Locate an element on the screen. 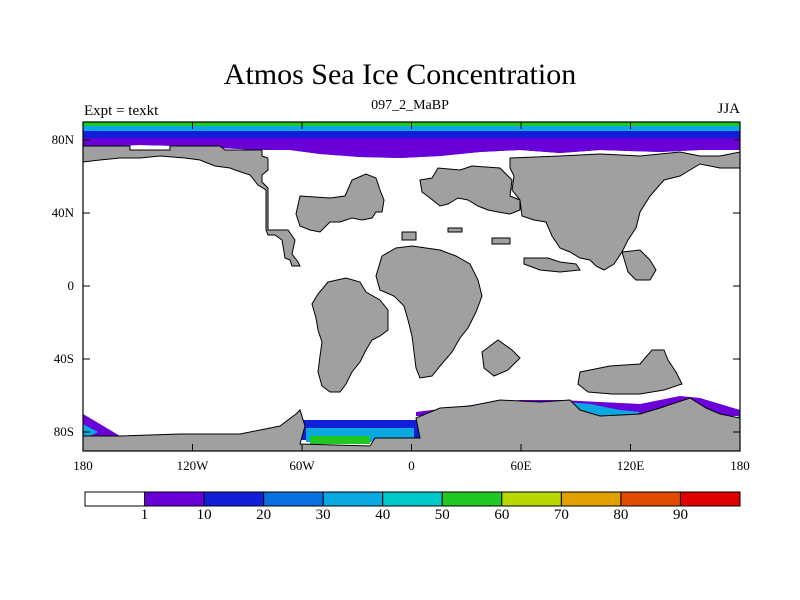  europe-land is located at coordinates (470, 190).